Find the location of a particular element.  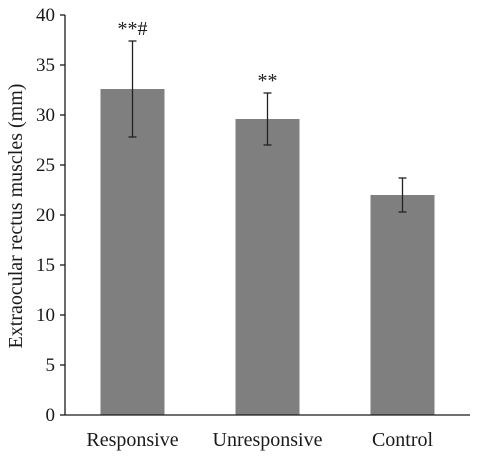

significance-label: ** is located at coordinates (268, 81).